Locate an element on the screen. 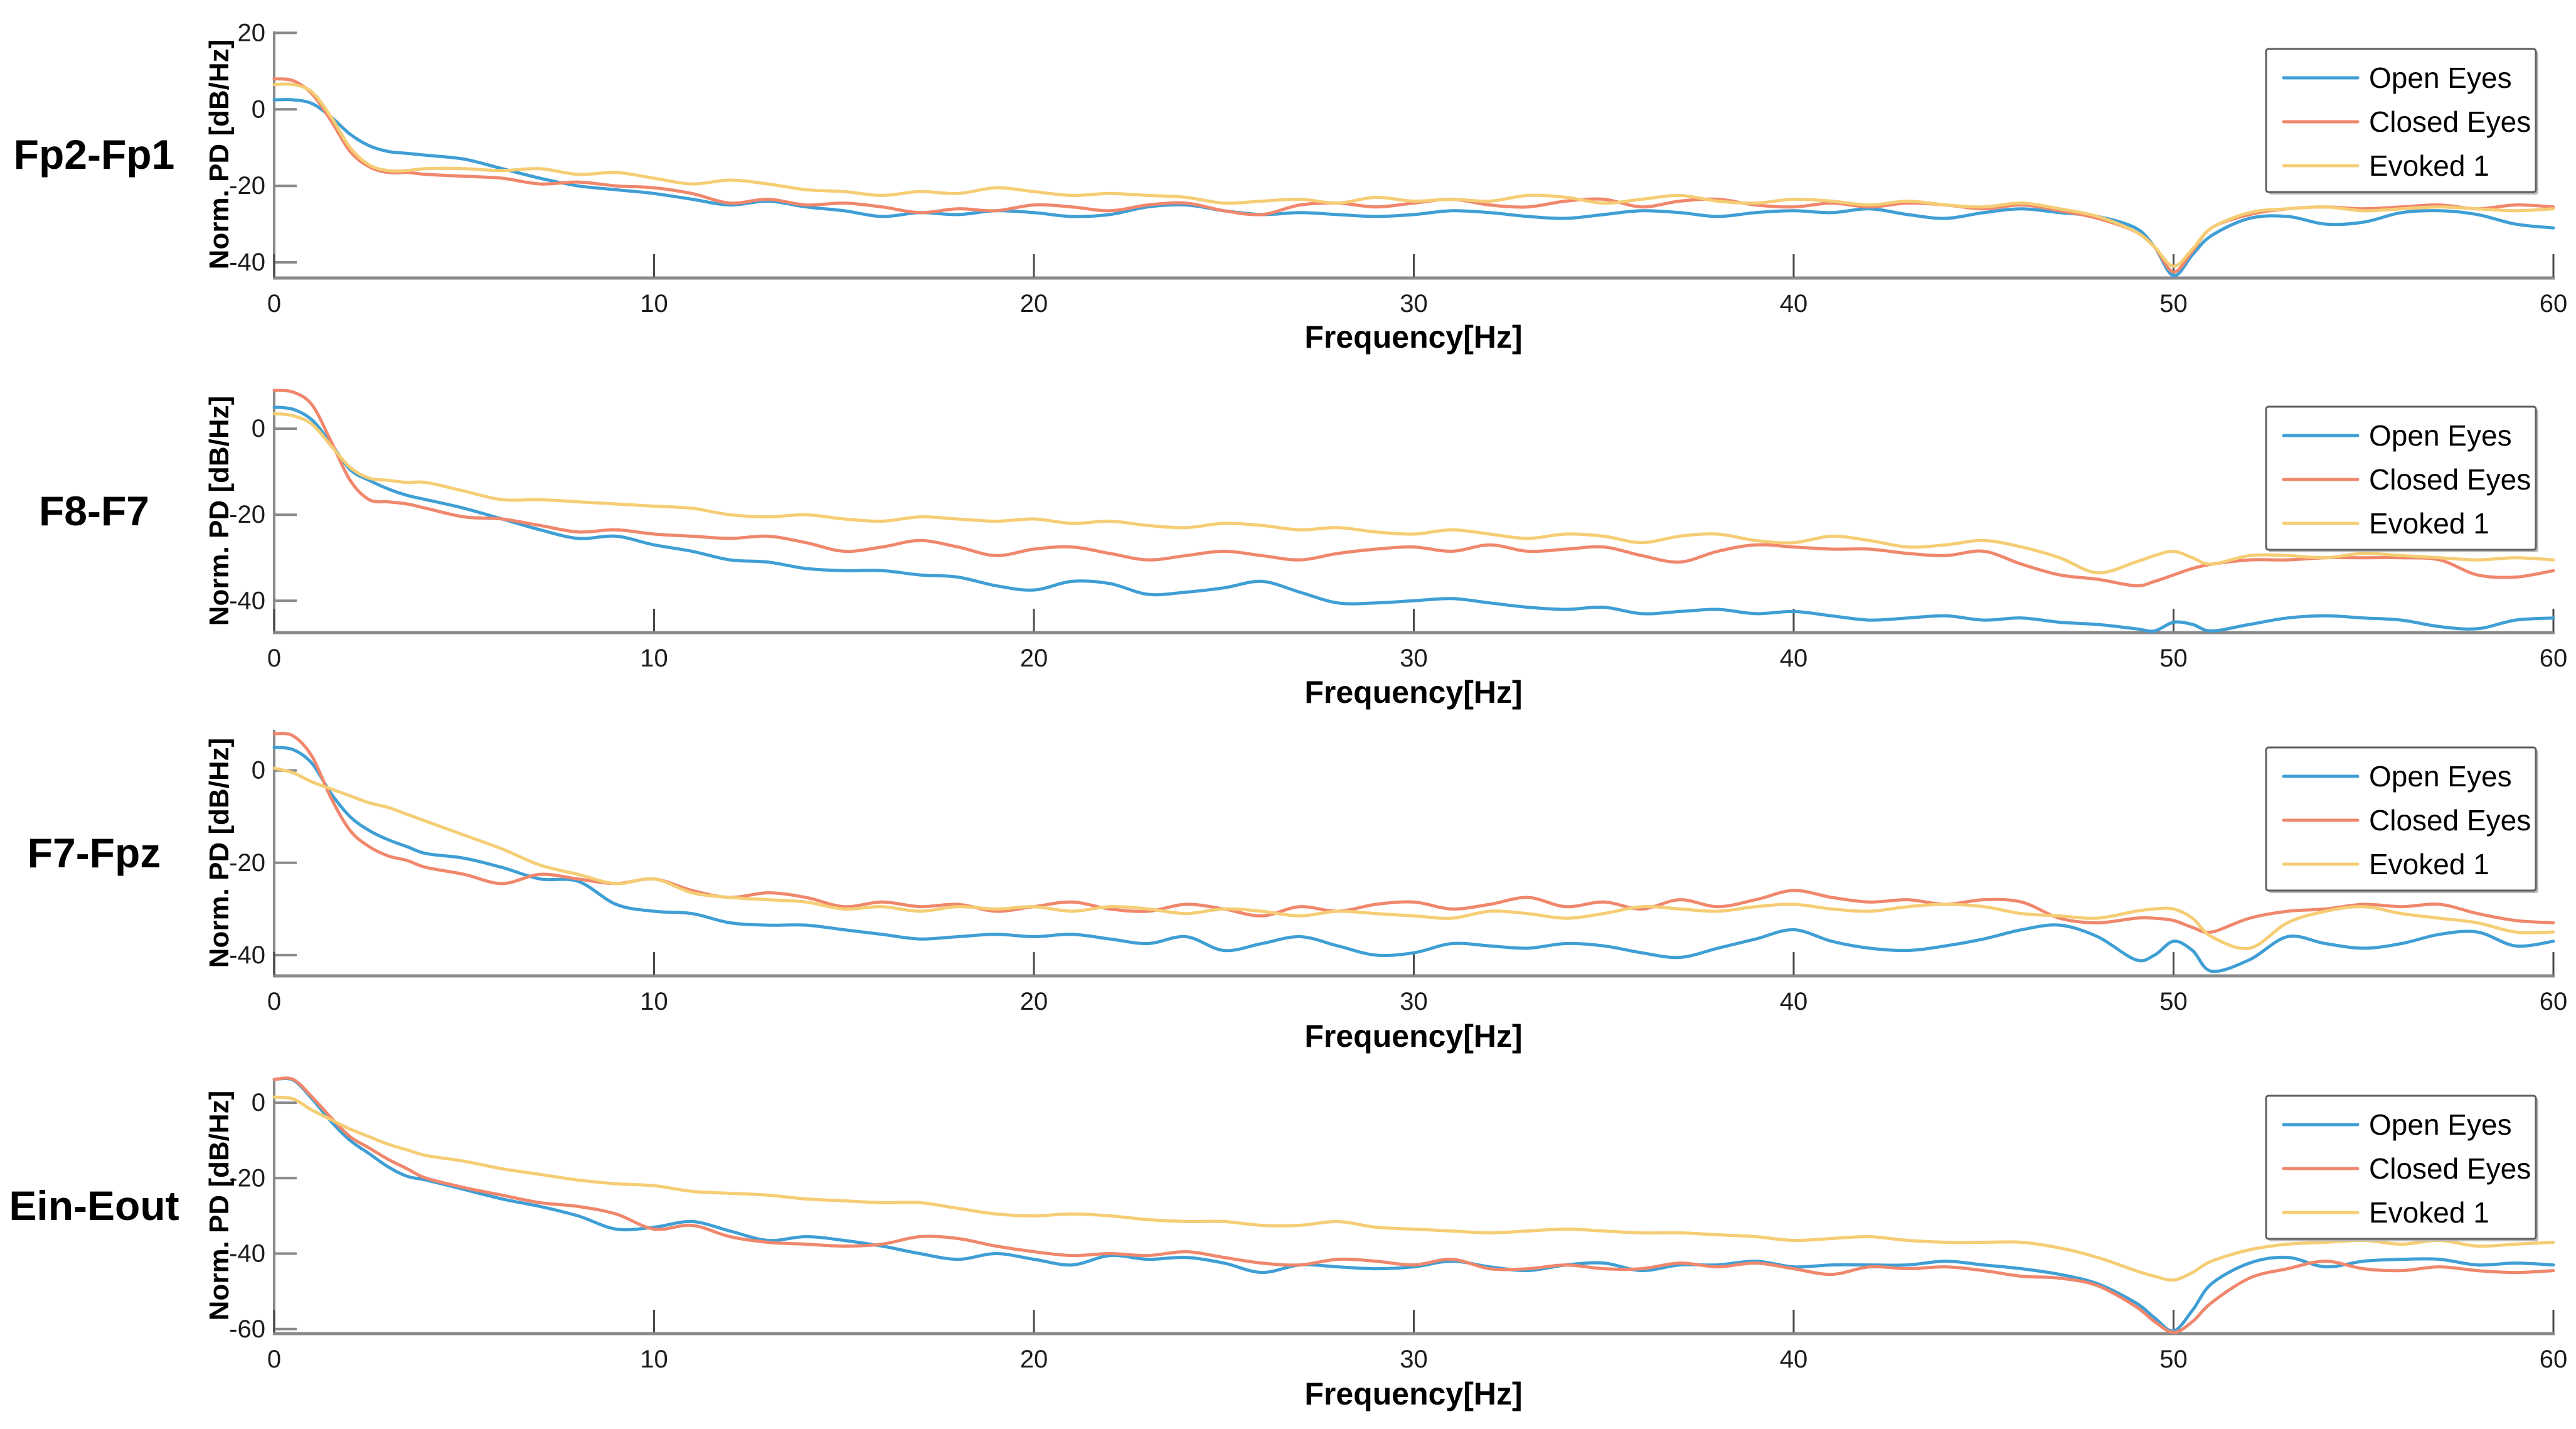  x-axis-label-f8-f7: Frequency[Hz] is located at coordinates (1413, 692).